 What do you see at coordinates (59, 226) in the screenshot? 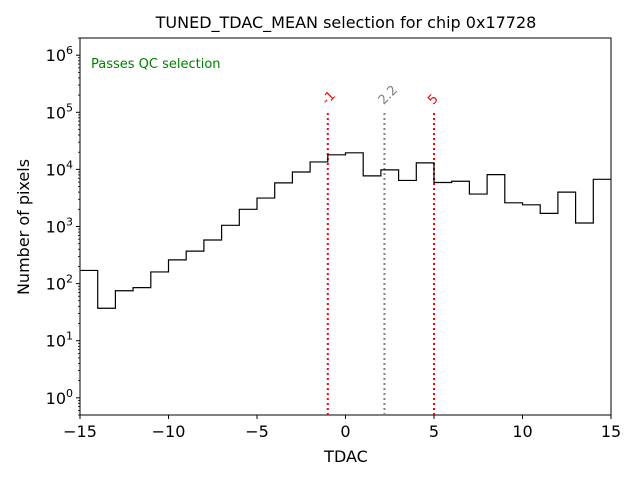
I see `y-tick-label: 10³` at bounding box center [59, 226].